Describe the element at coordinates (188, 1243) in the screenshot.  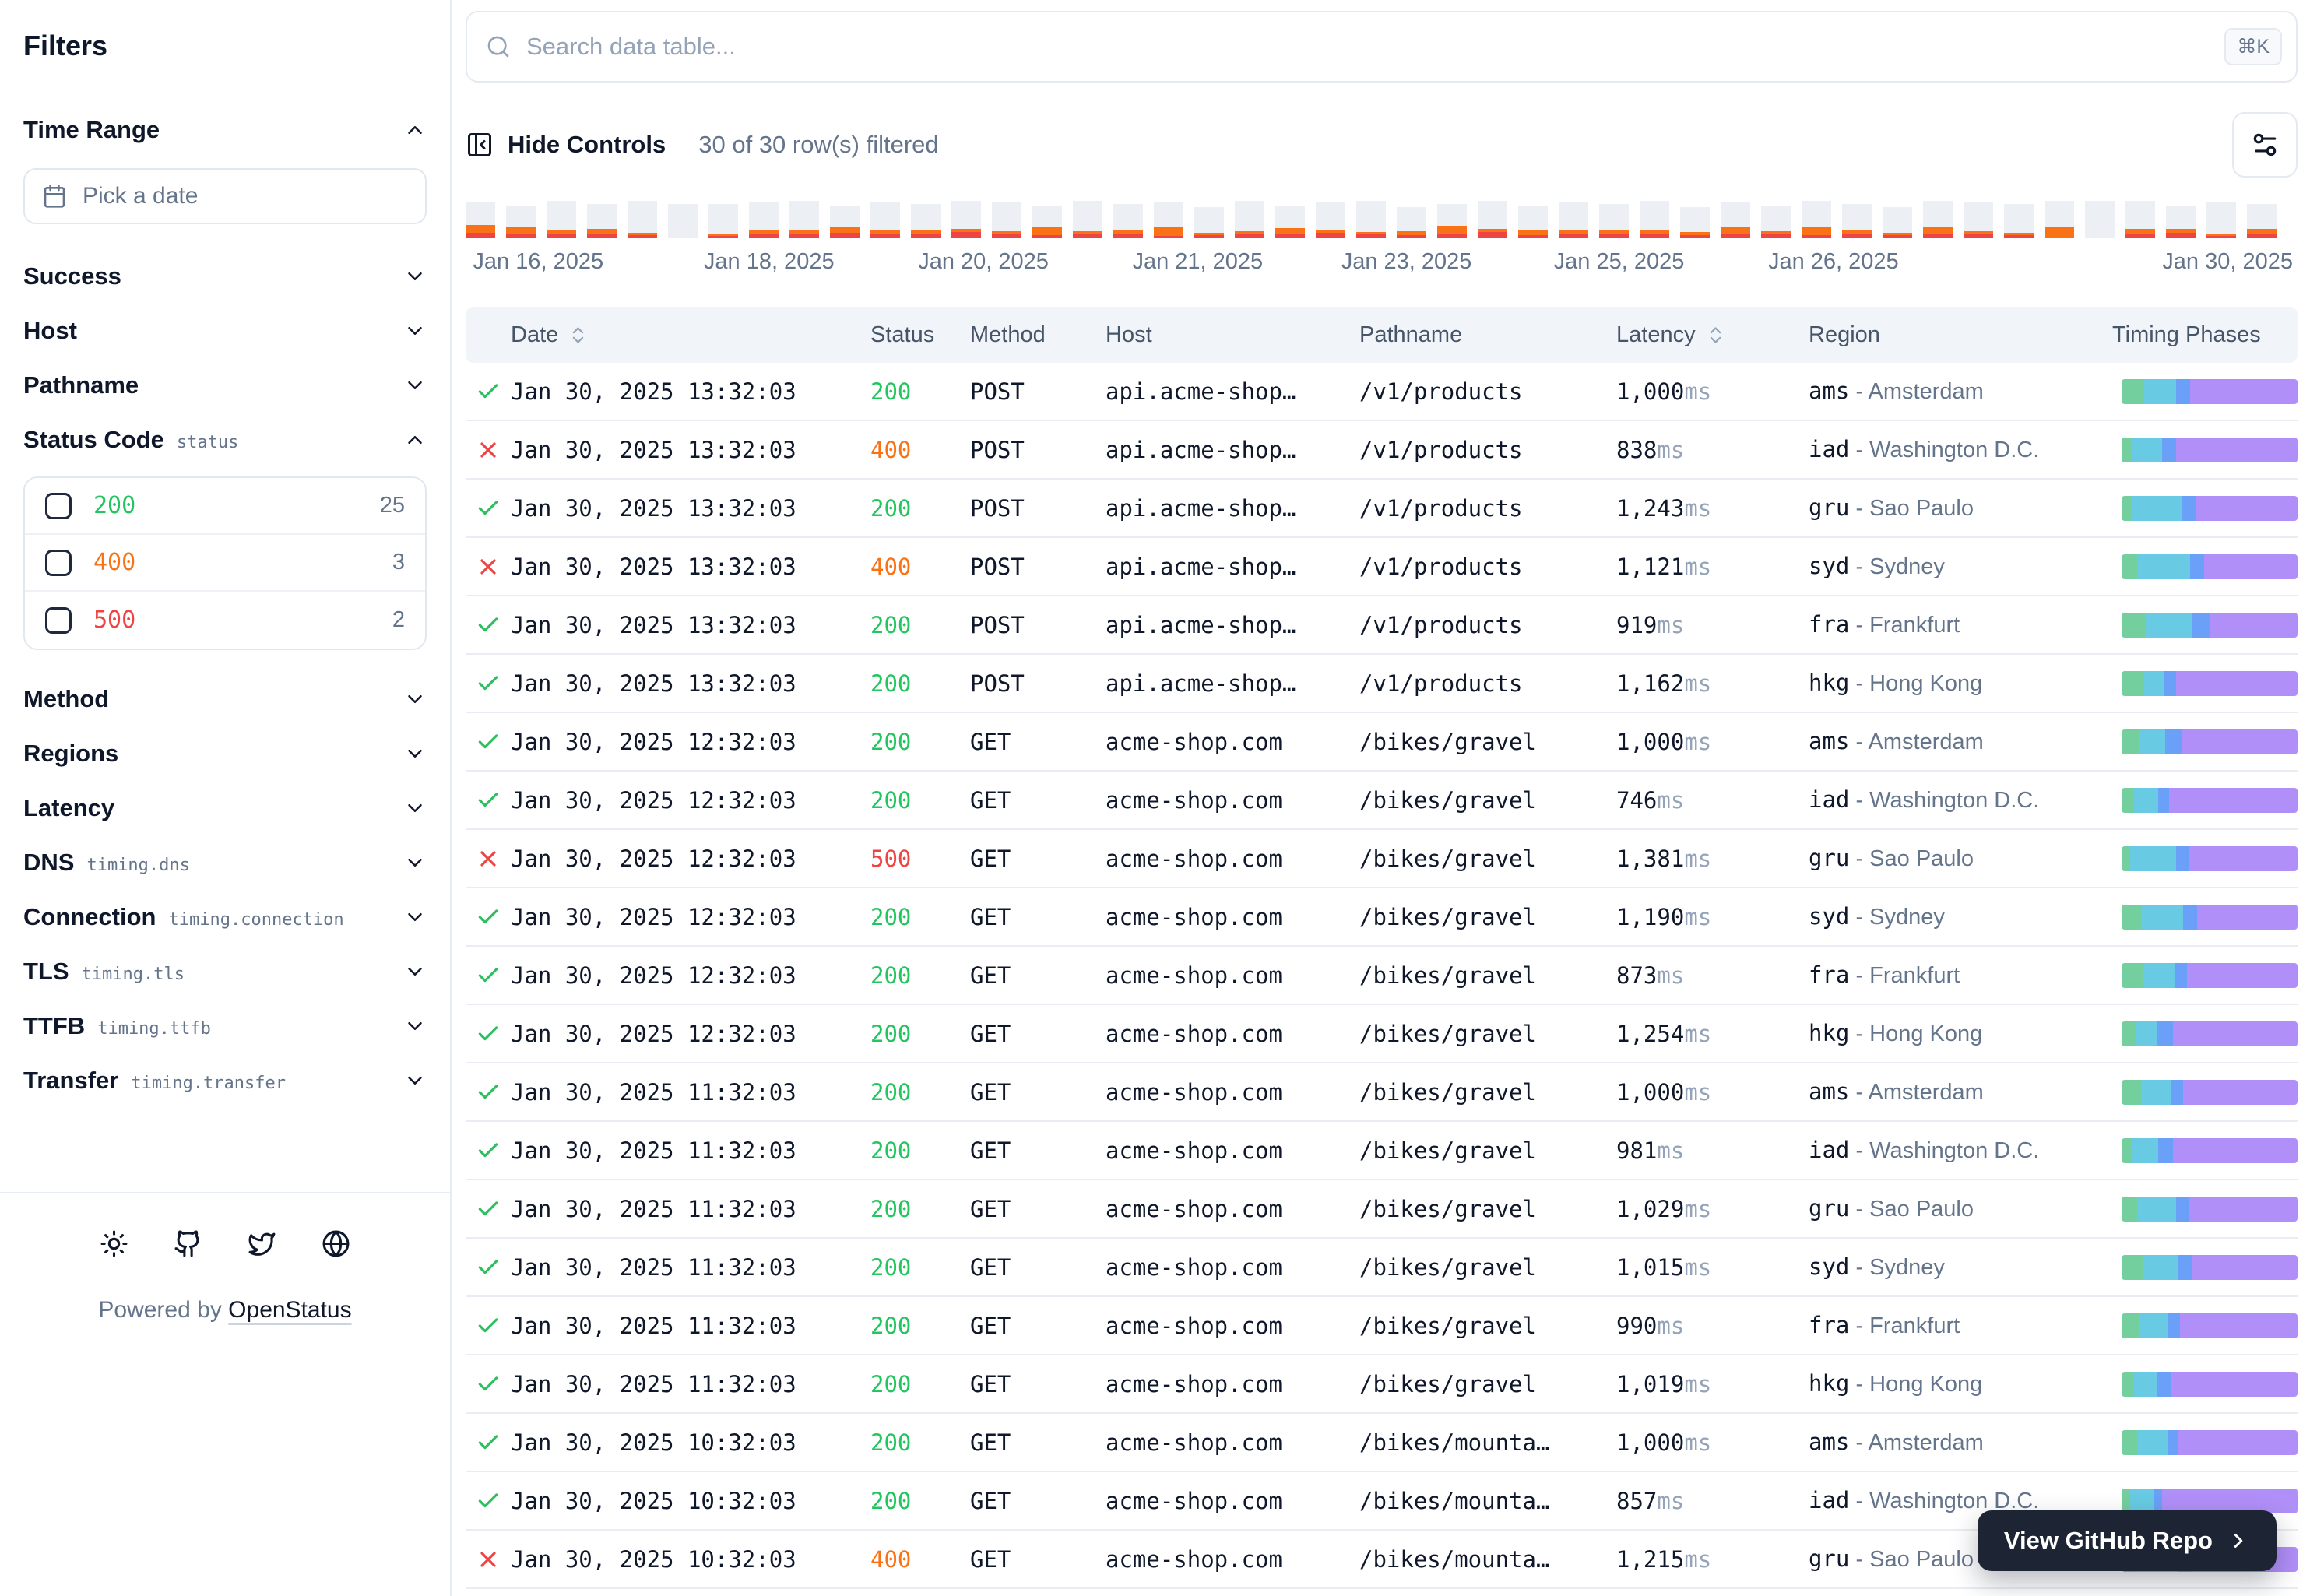
I see `github-link-button` at that location.